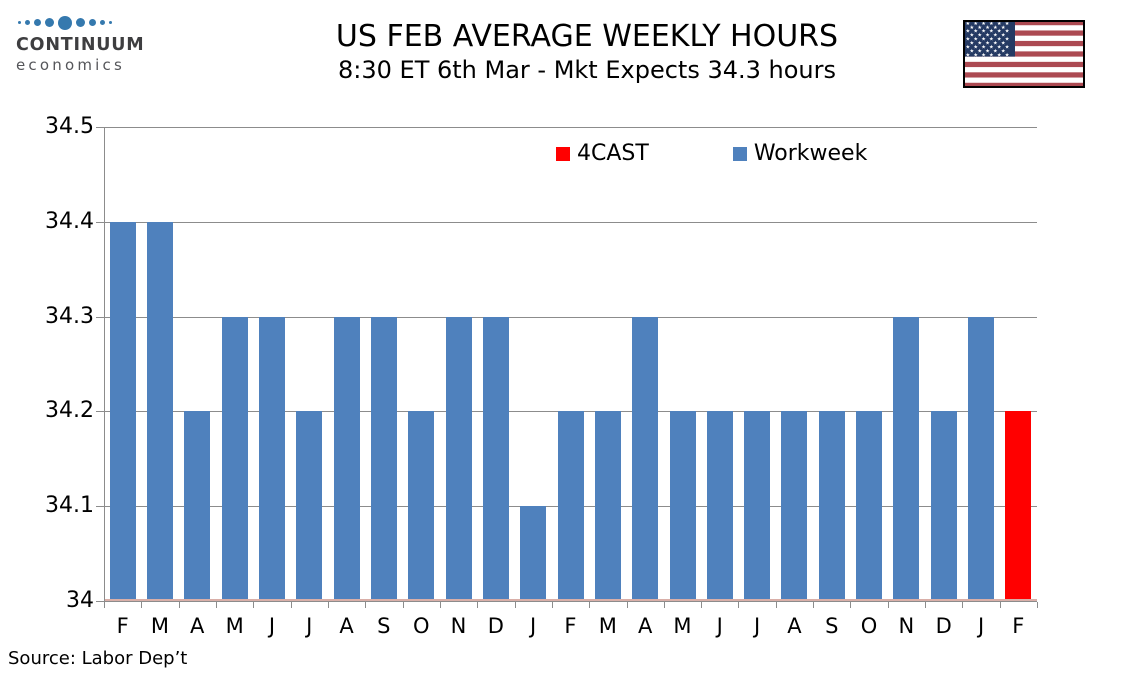 The width and height of the screenshot is (1134, 680). What do you see at coordinates (602, 153) in the screenshot?
I see `legend-item-4cast: 4CAST` at bounding box center [602, 153].